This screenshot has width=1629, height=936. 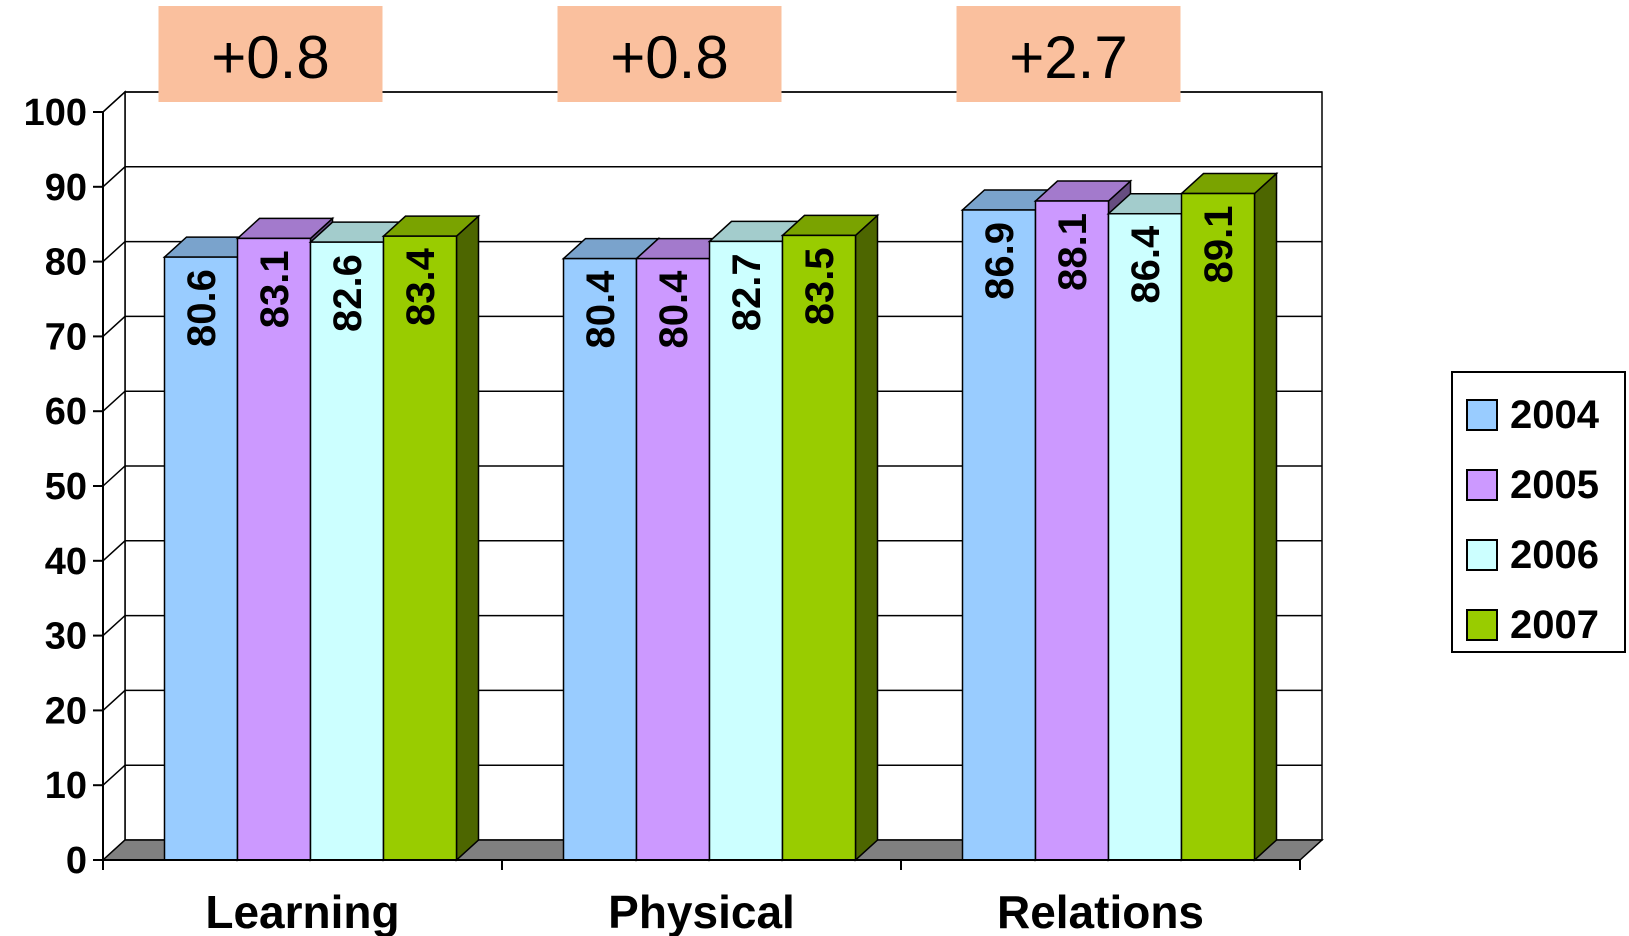 I want to click on x-axis: Learning Physical Relations, so click(x=701, y=897).